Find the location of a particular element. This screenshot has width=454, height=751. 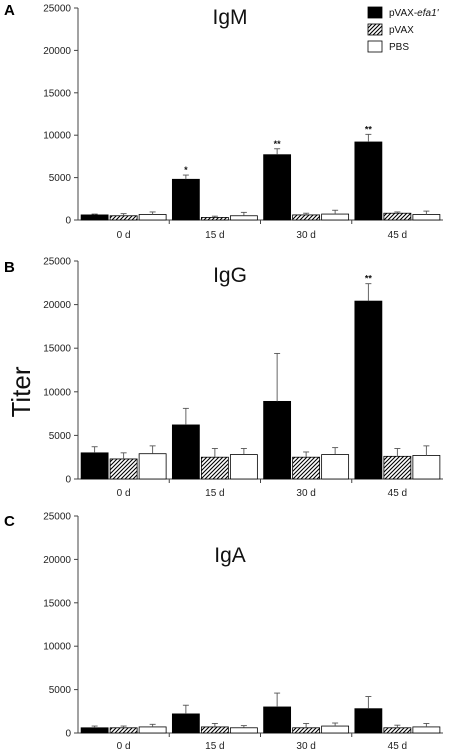

panel-label: B is located at coordinates (9, 267).